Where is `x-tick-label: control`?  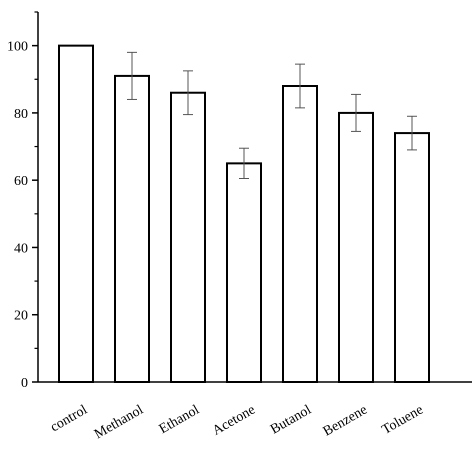
x-tick-label: control is located at coordinates (69, 418).